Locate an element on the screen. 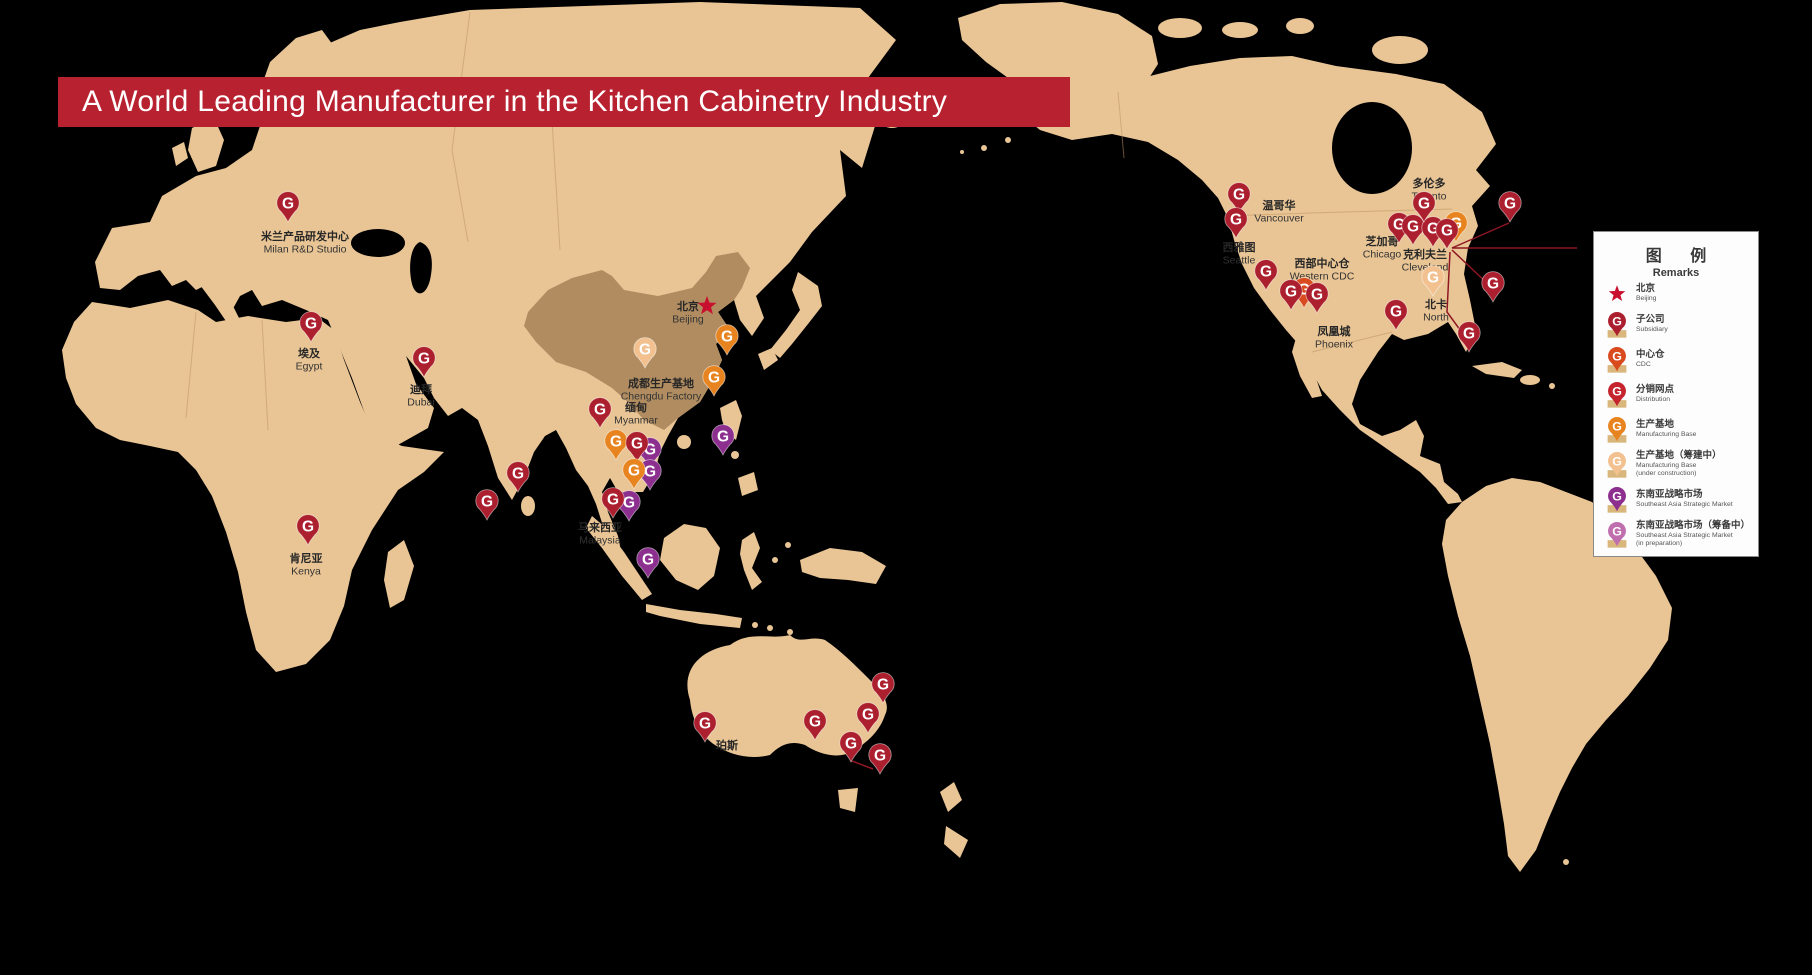 Image resolution: width=1812 pixels, height=975 pixels. atlantic-ne-pin-1: G is located at coordinates (1510, 207).